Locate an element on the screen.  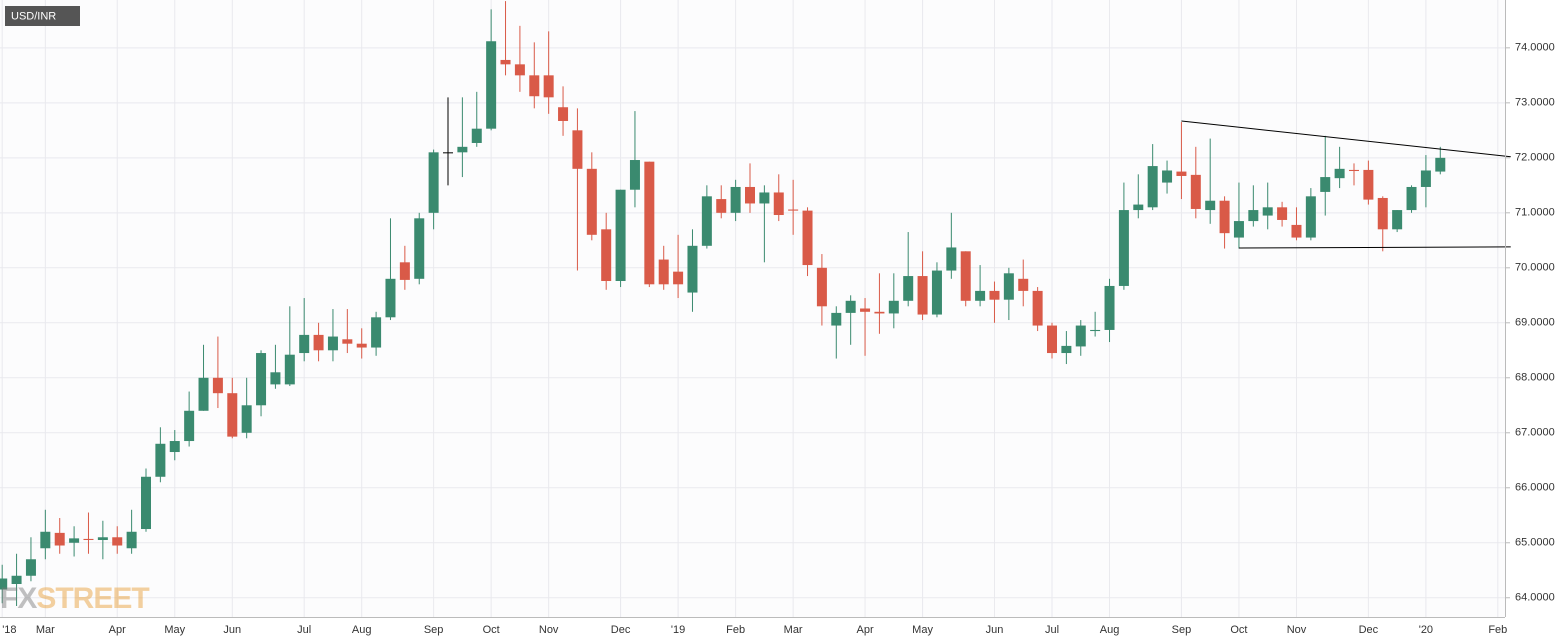
y-tick-label: 73.0000 is located at coordinates (1535, 103).